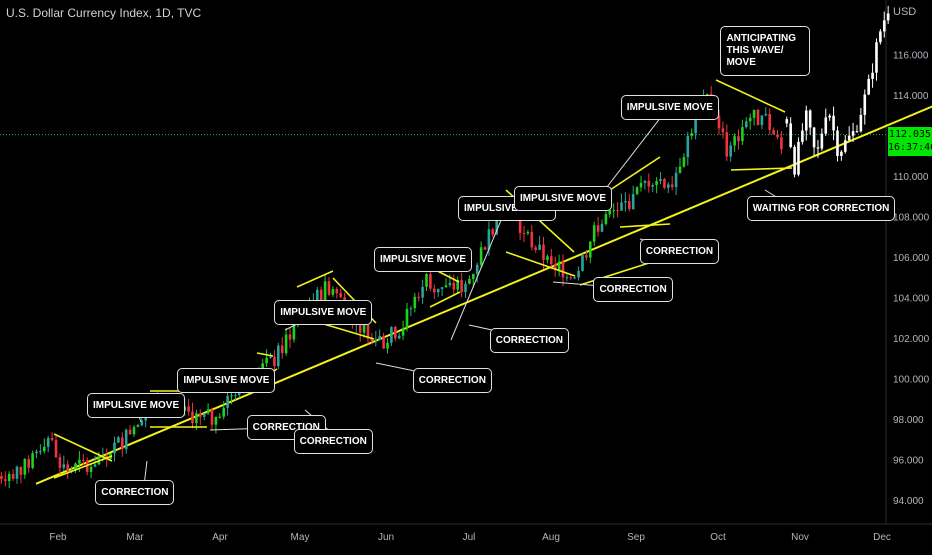 The image size is (932, 555). Describe the element at coordinates (910, 147) in the screenshot. I see `candle-countdown: 16:37:46` at that location.